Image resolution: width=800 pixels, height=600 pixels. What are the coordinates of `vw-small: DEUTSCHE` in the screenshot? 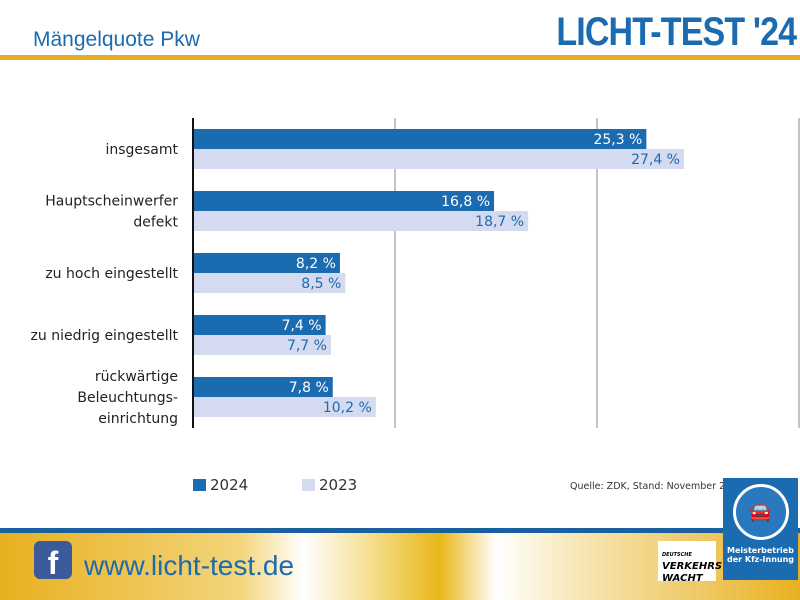 It's located at (677, 555).